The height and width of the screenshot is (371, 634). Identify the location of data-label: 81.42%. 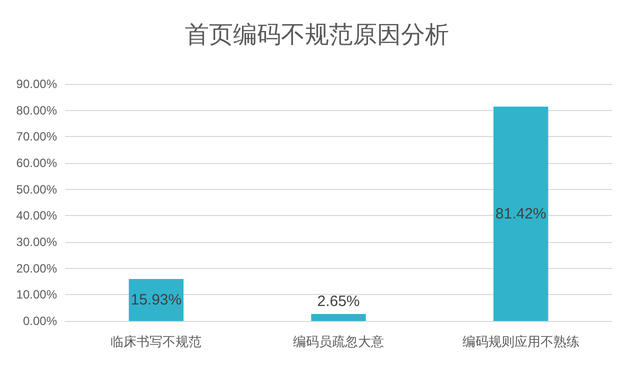
(520, 213).